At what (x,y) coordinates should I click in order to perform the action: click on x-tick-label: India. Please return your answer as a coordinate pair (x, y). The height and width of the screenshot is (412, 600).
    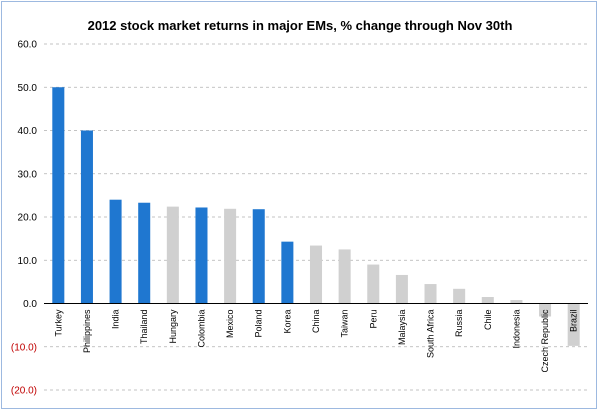
    Looking at the image, I should click on (116, 320).